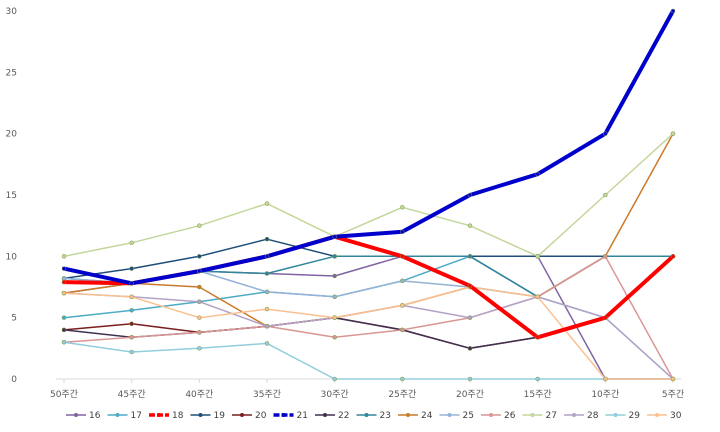  Describe the element at coordinates (12, 12) in the screenshot. I see `y-tick-label: 30` at that location.